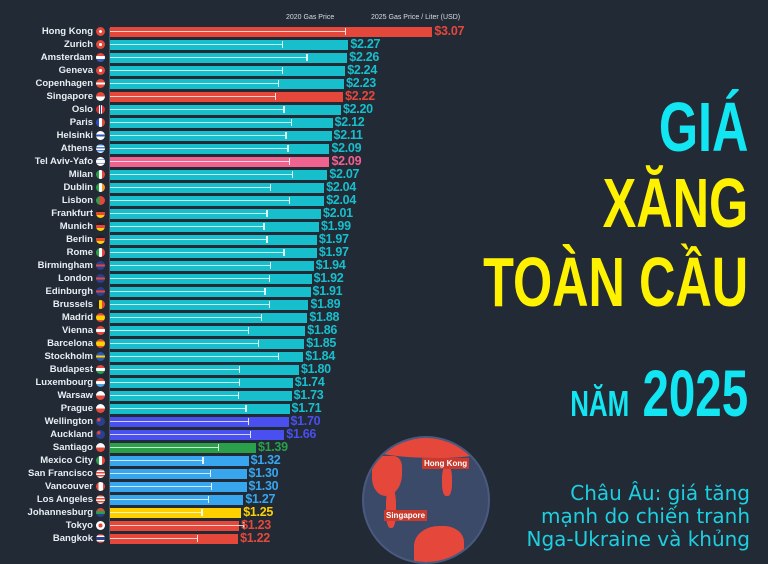 This screenshot has height=564, width=768. Describe the element at coordinates (67, 31) in the screenshot. I see `city-label: Hong Kong` at that location.